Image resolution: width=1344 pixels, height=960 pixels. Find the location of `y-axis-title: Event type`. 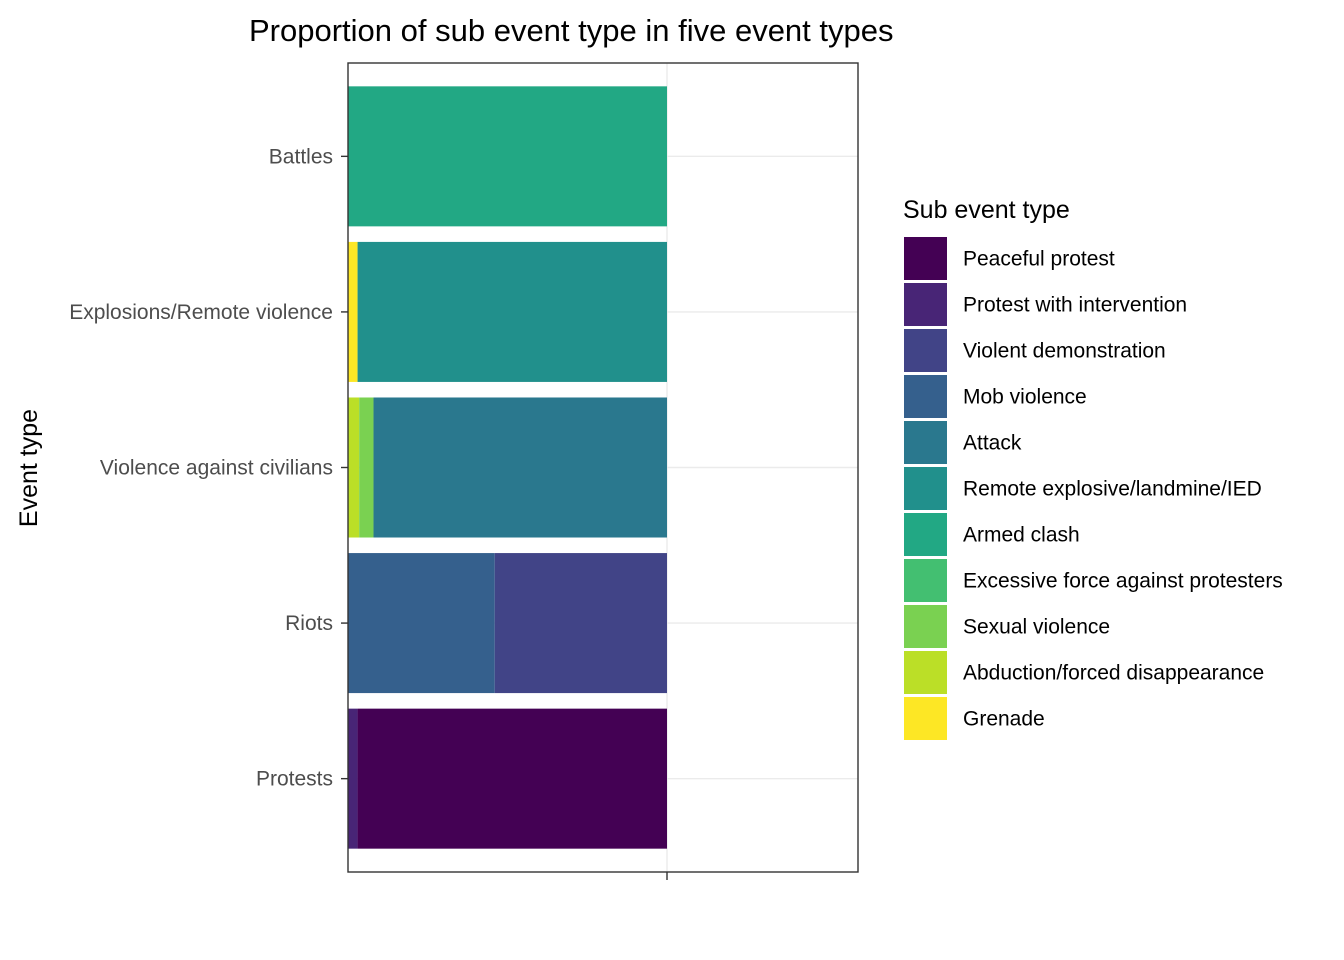

y-axis-title: Event type is located at coordinates (29, 468).